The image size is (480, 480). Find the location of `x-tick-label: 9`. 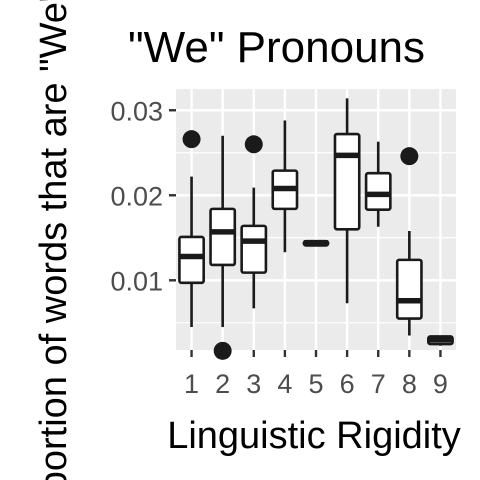

x-tick-label: 9 is located at coordinates (440, 384).